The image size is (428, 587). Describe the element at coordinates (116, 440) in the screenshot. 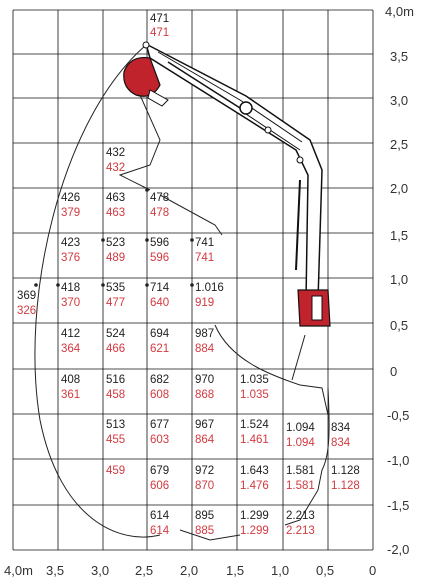

I see `cell-red: 455` at that location.